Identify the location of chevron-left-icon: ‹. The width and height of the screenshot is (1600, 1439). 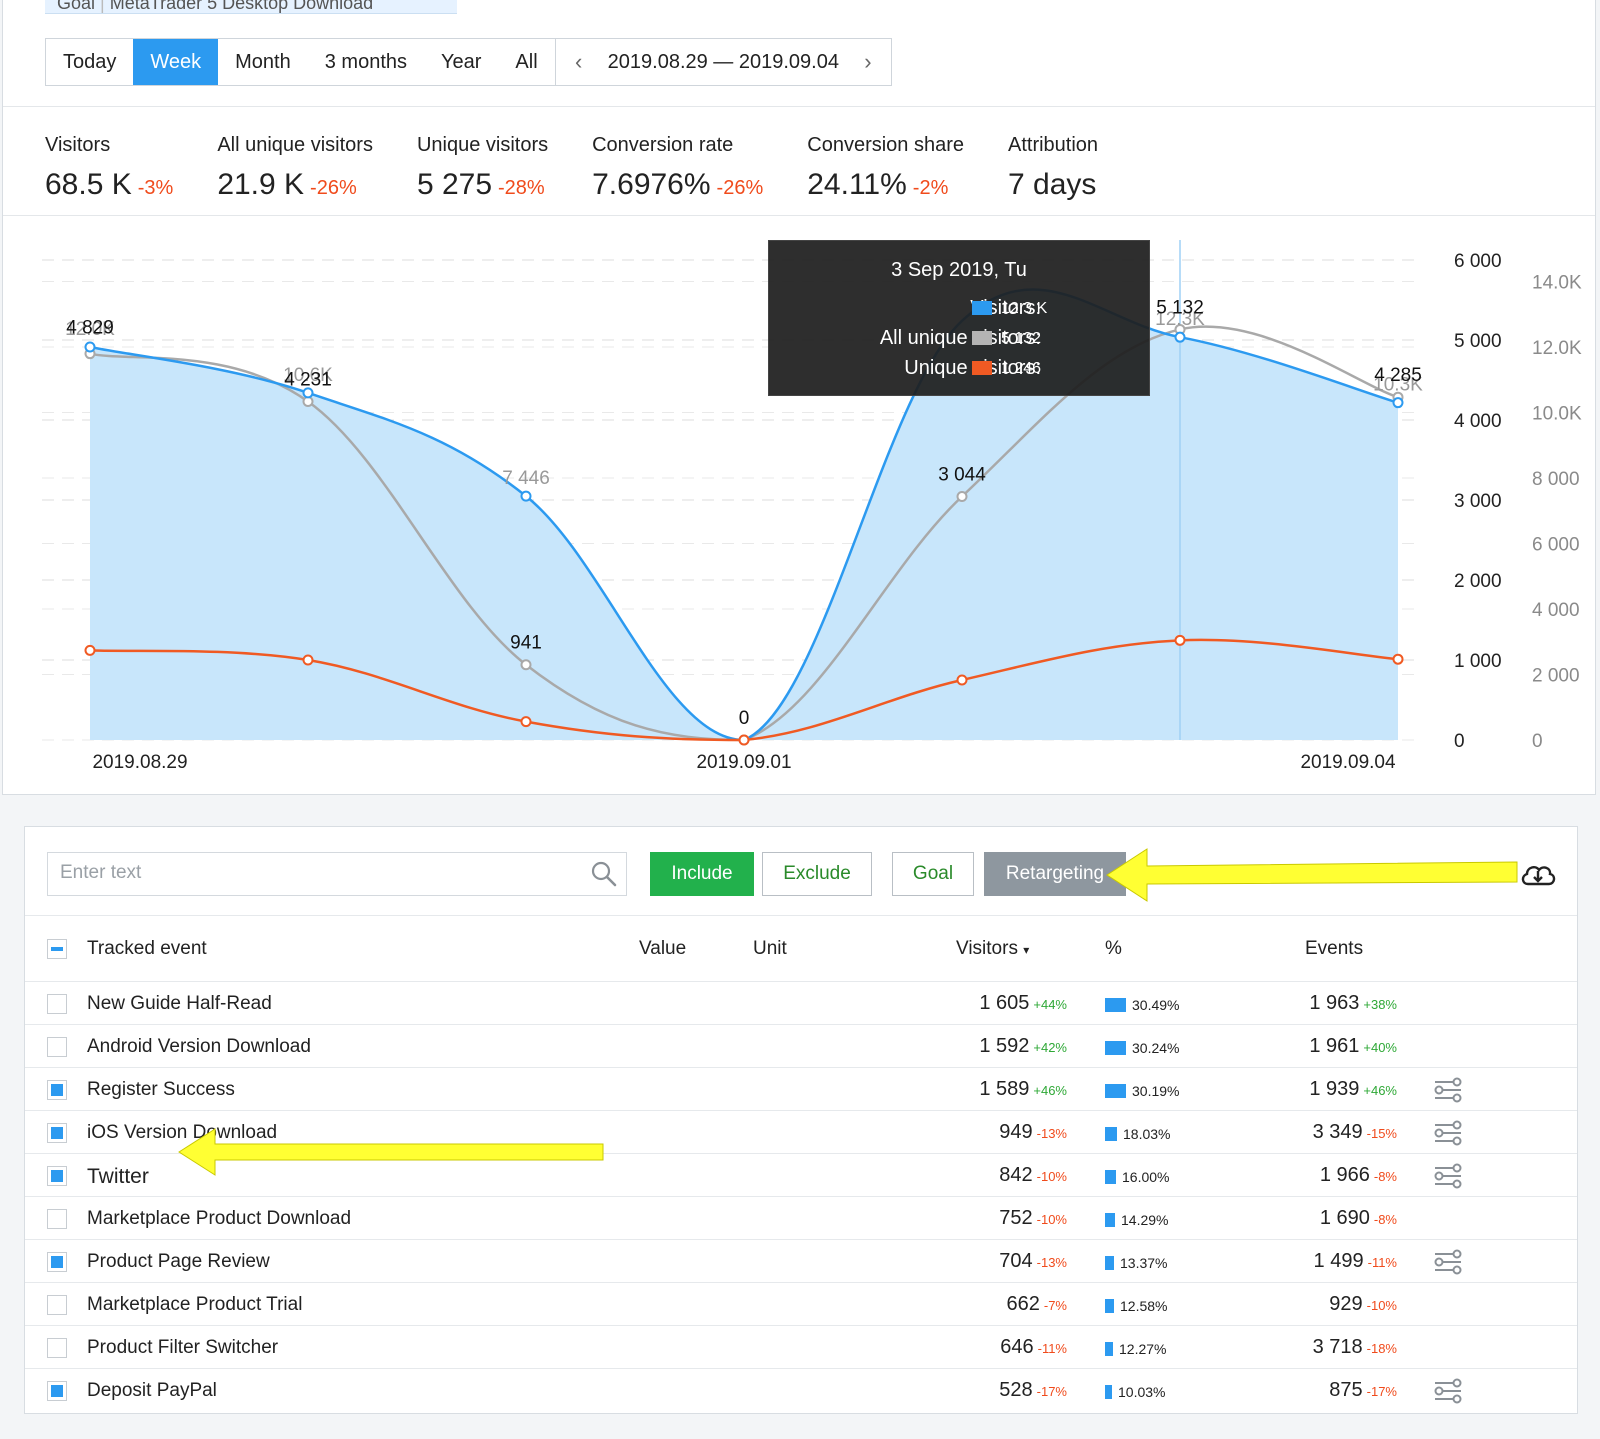
(578, 61).